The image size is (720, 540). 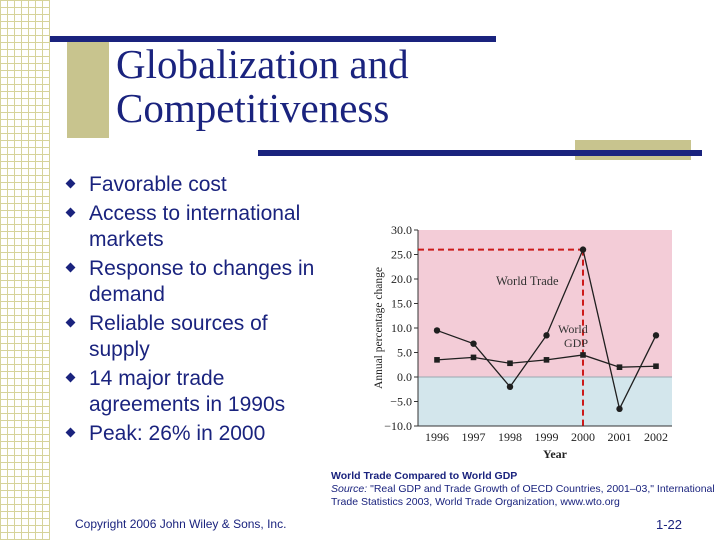 What do you see at coordinates (555, 454) in the screenshot?
I see `x-axis-title: Year` at bounding box center [555, 454].